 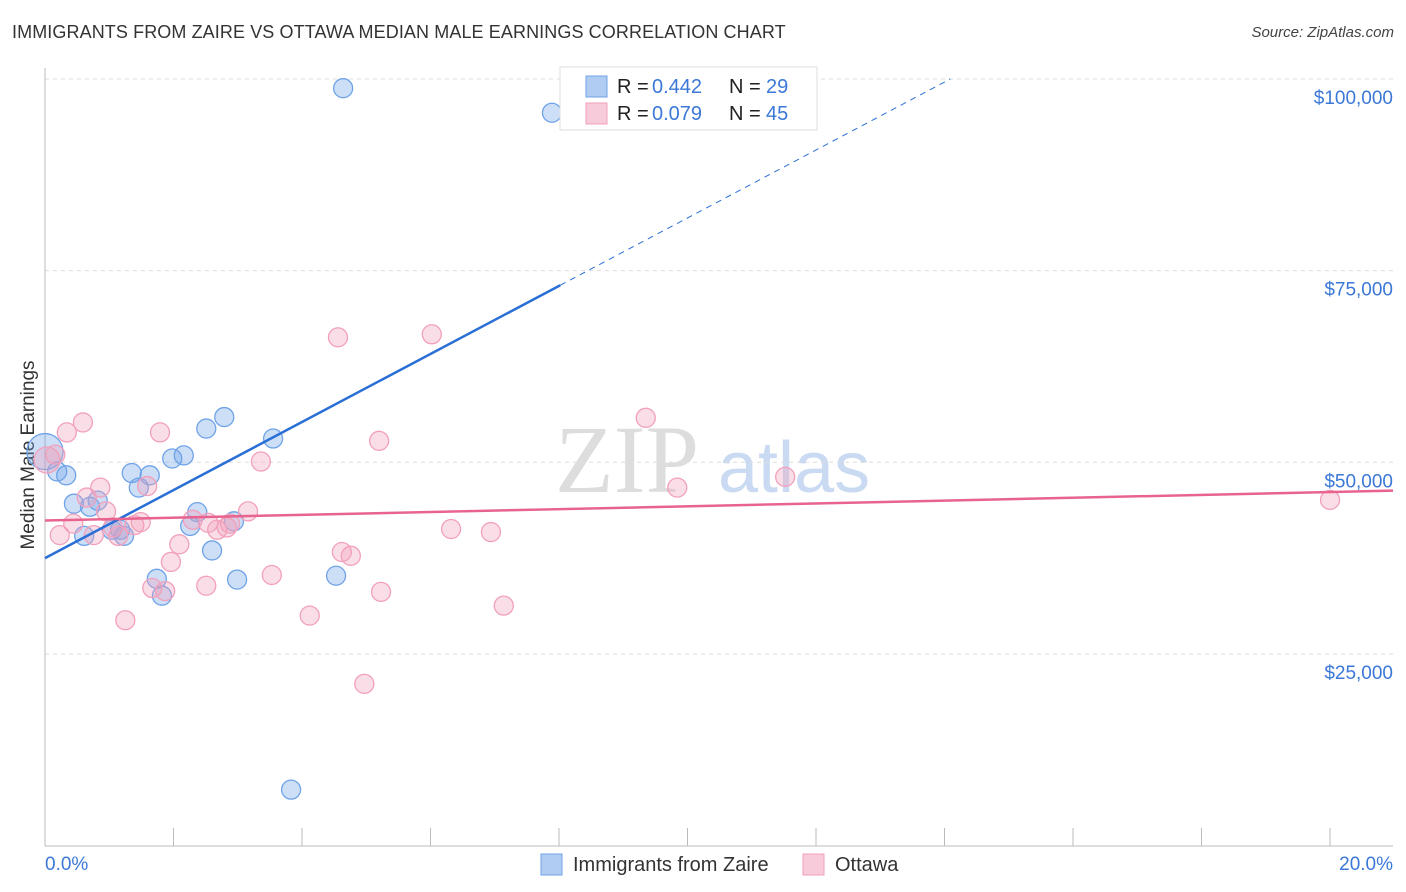 I want to click on legend-r-value: 0.079, so click(x=677, y=114).